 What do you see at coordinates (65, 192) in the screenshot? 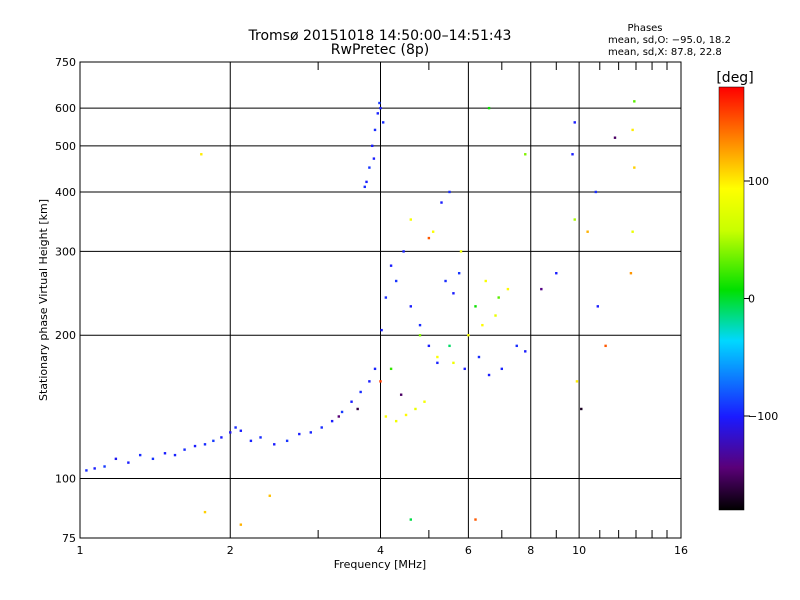
I see `y-tick-label: 400` at bounding box center [65, 192].